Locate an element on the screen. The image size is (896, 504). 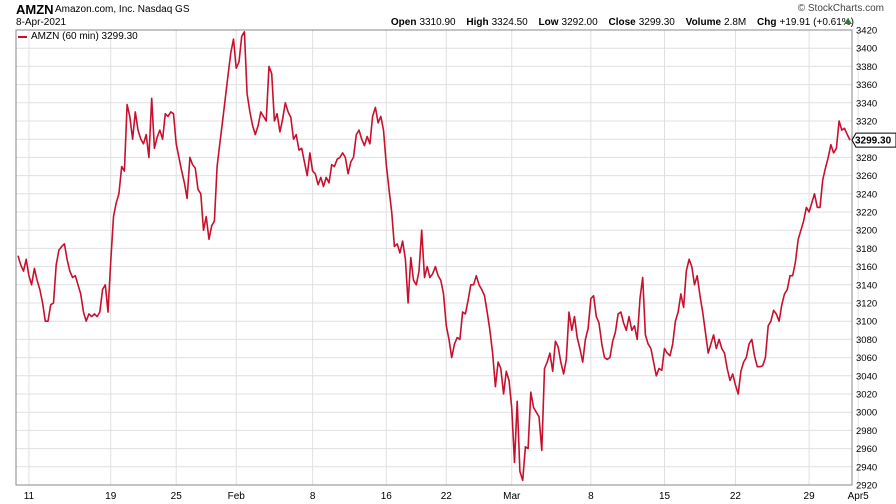
x-tick-label: Feb is located at coordinates (237, 496).